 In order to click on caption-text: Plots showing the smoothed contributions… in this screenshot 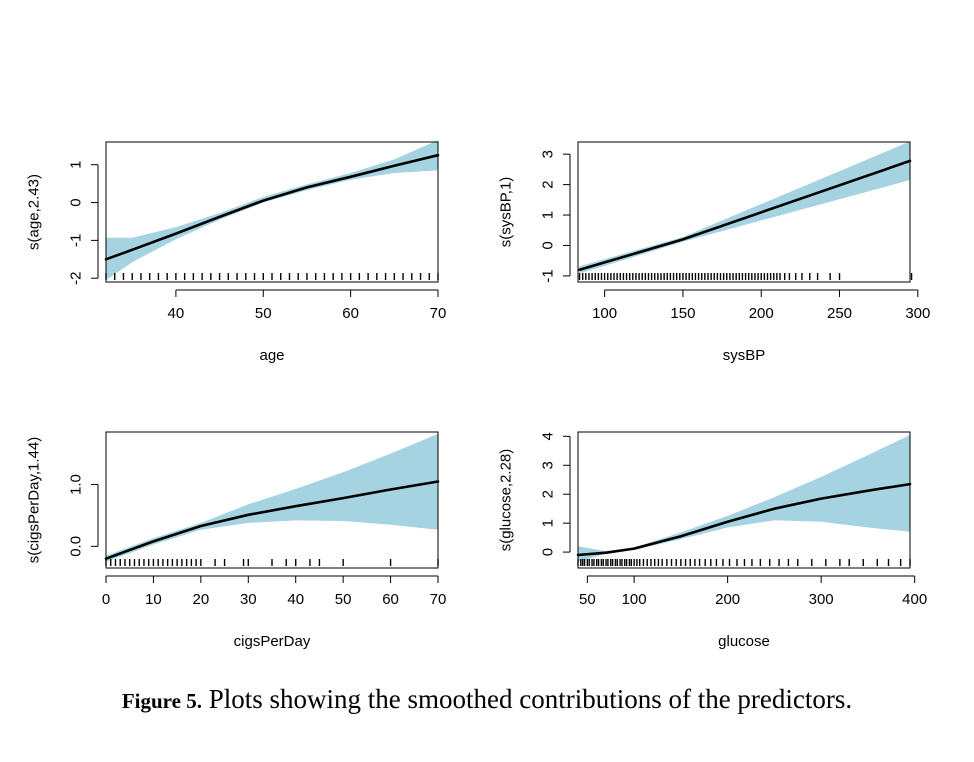, I will do `click(530, 699)`.